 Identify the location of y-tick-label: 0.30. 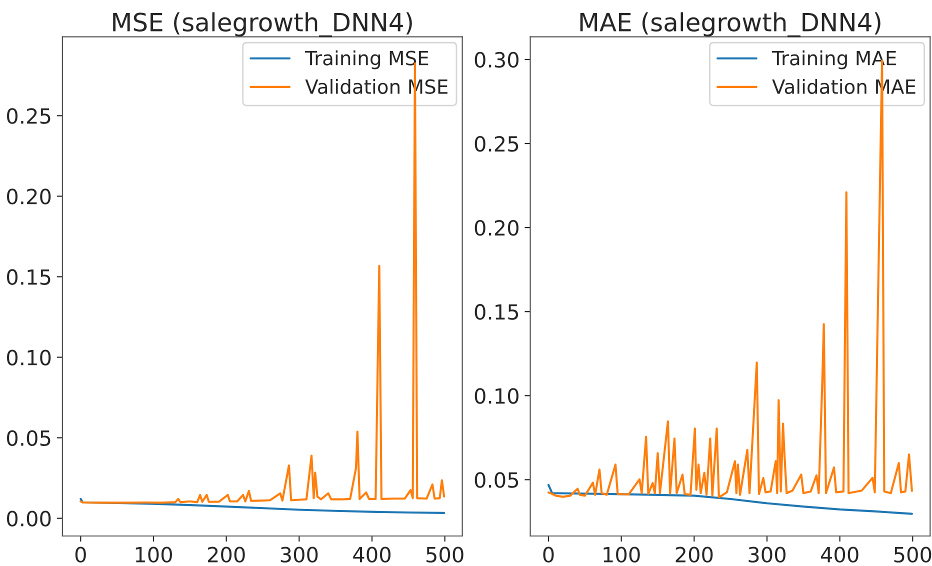
(496, 60).